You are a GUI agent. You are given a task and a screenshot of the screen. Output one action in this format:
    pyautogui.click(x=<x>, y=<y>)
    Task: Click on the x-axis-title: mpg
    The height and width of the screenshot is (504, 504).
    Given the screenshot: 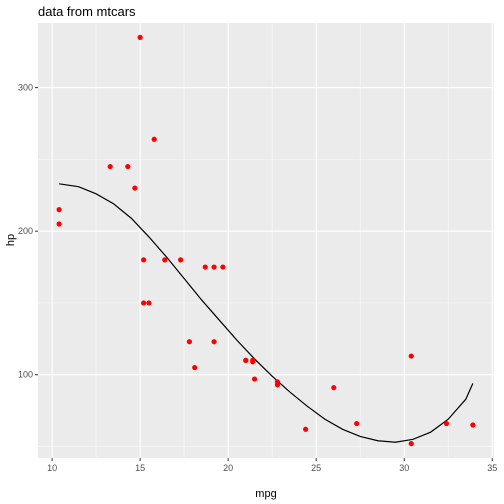 What is the action you would take?
    pyautogui.click(x=265, y=494)
    